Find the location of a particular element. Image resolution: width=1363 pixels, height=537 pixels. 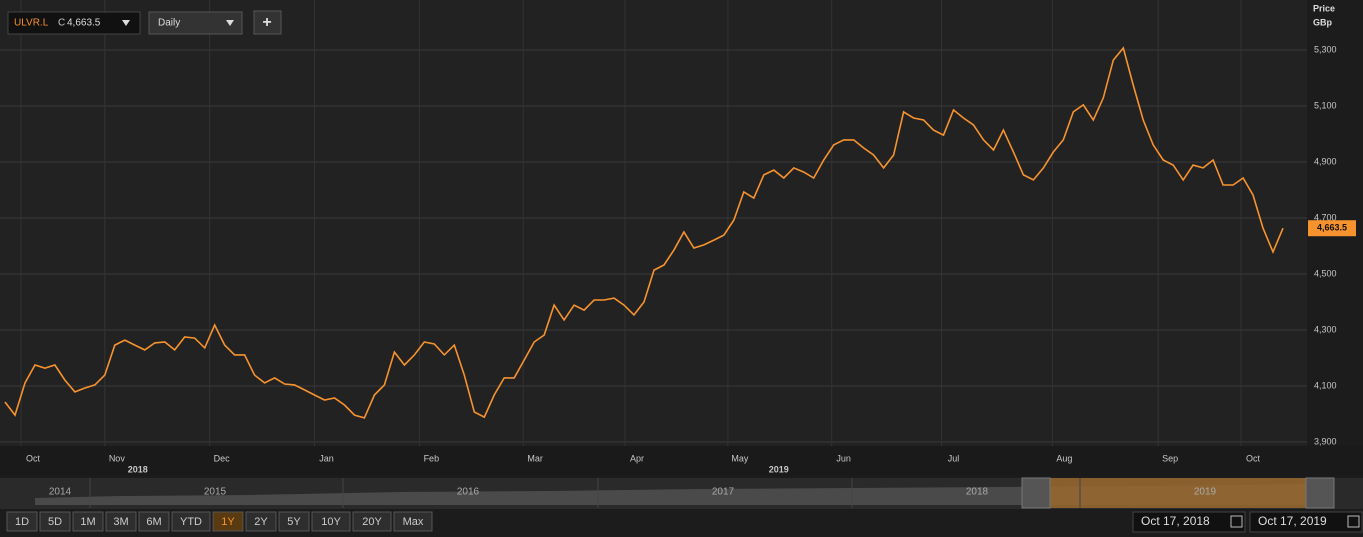

add-button is located at coordinates (267, 22).